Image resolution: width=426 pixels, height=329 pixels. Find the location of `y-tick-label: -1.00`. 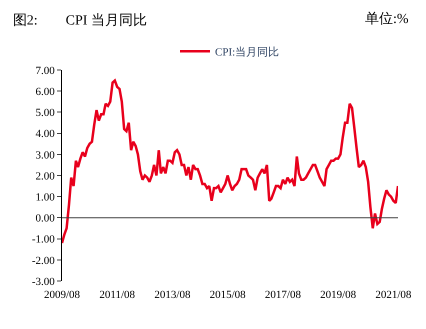

y-tick-label: -1.00 is located at coordinates (44, 240).